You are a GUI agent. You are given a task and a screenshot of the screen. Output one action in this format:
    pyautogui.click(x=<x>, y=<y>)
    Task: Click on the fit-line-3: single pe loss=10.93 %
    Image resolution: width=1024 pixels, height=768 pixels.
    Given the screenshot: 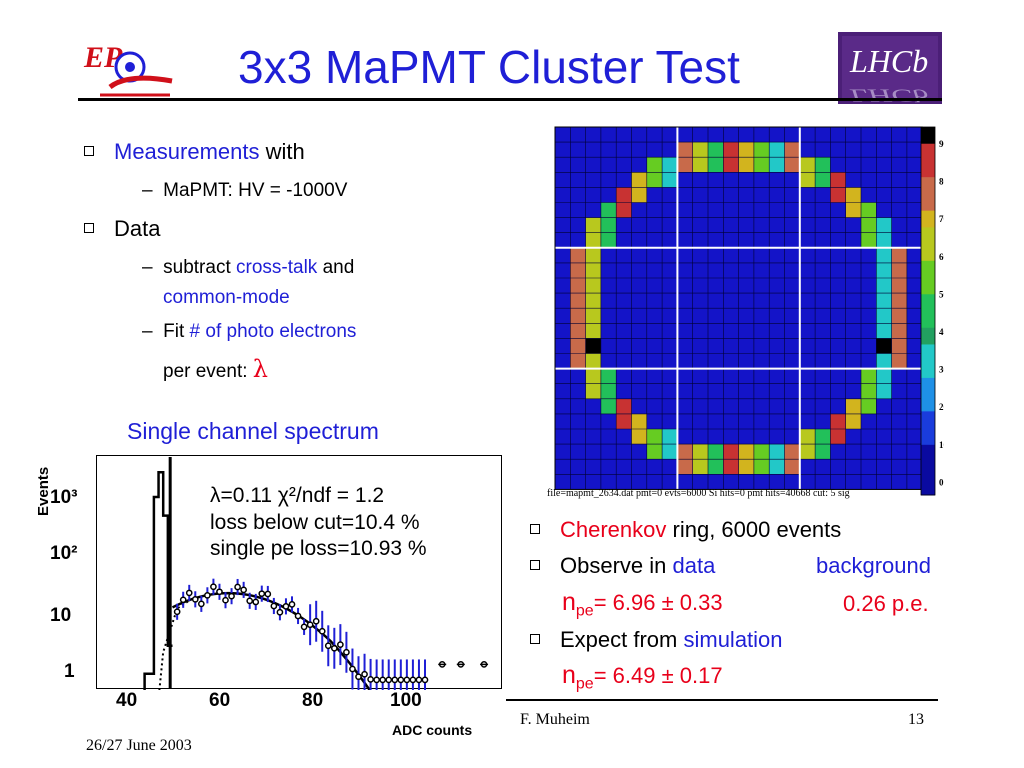 What is the action you would take?
    pyautogui.click(x=318, y=548)
    